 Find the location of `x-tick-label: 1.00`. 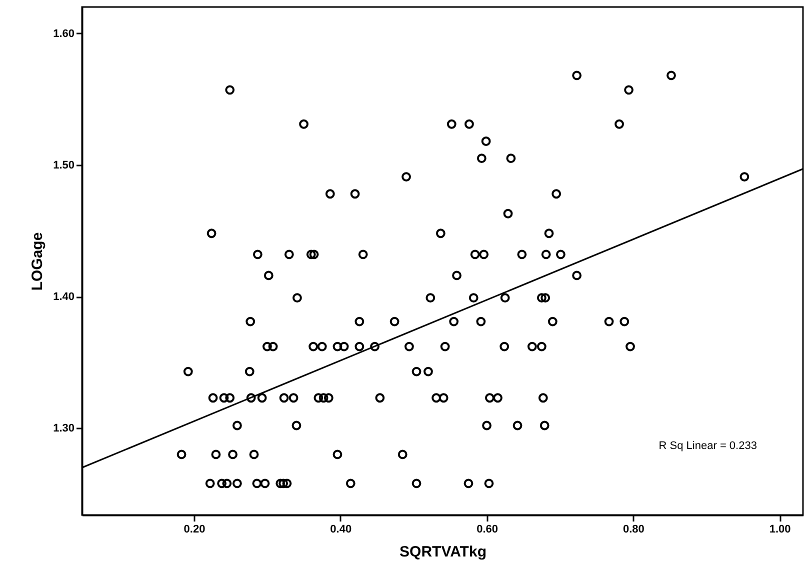

x-tick-label: 1.00 is located at coordinates (780, 530).